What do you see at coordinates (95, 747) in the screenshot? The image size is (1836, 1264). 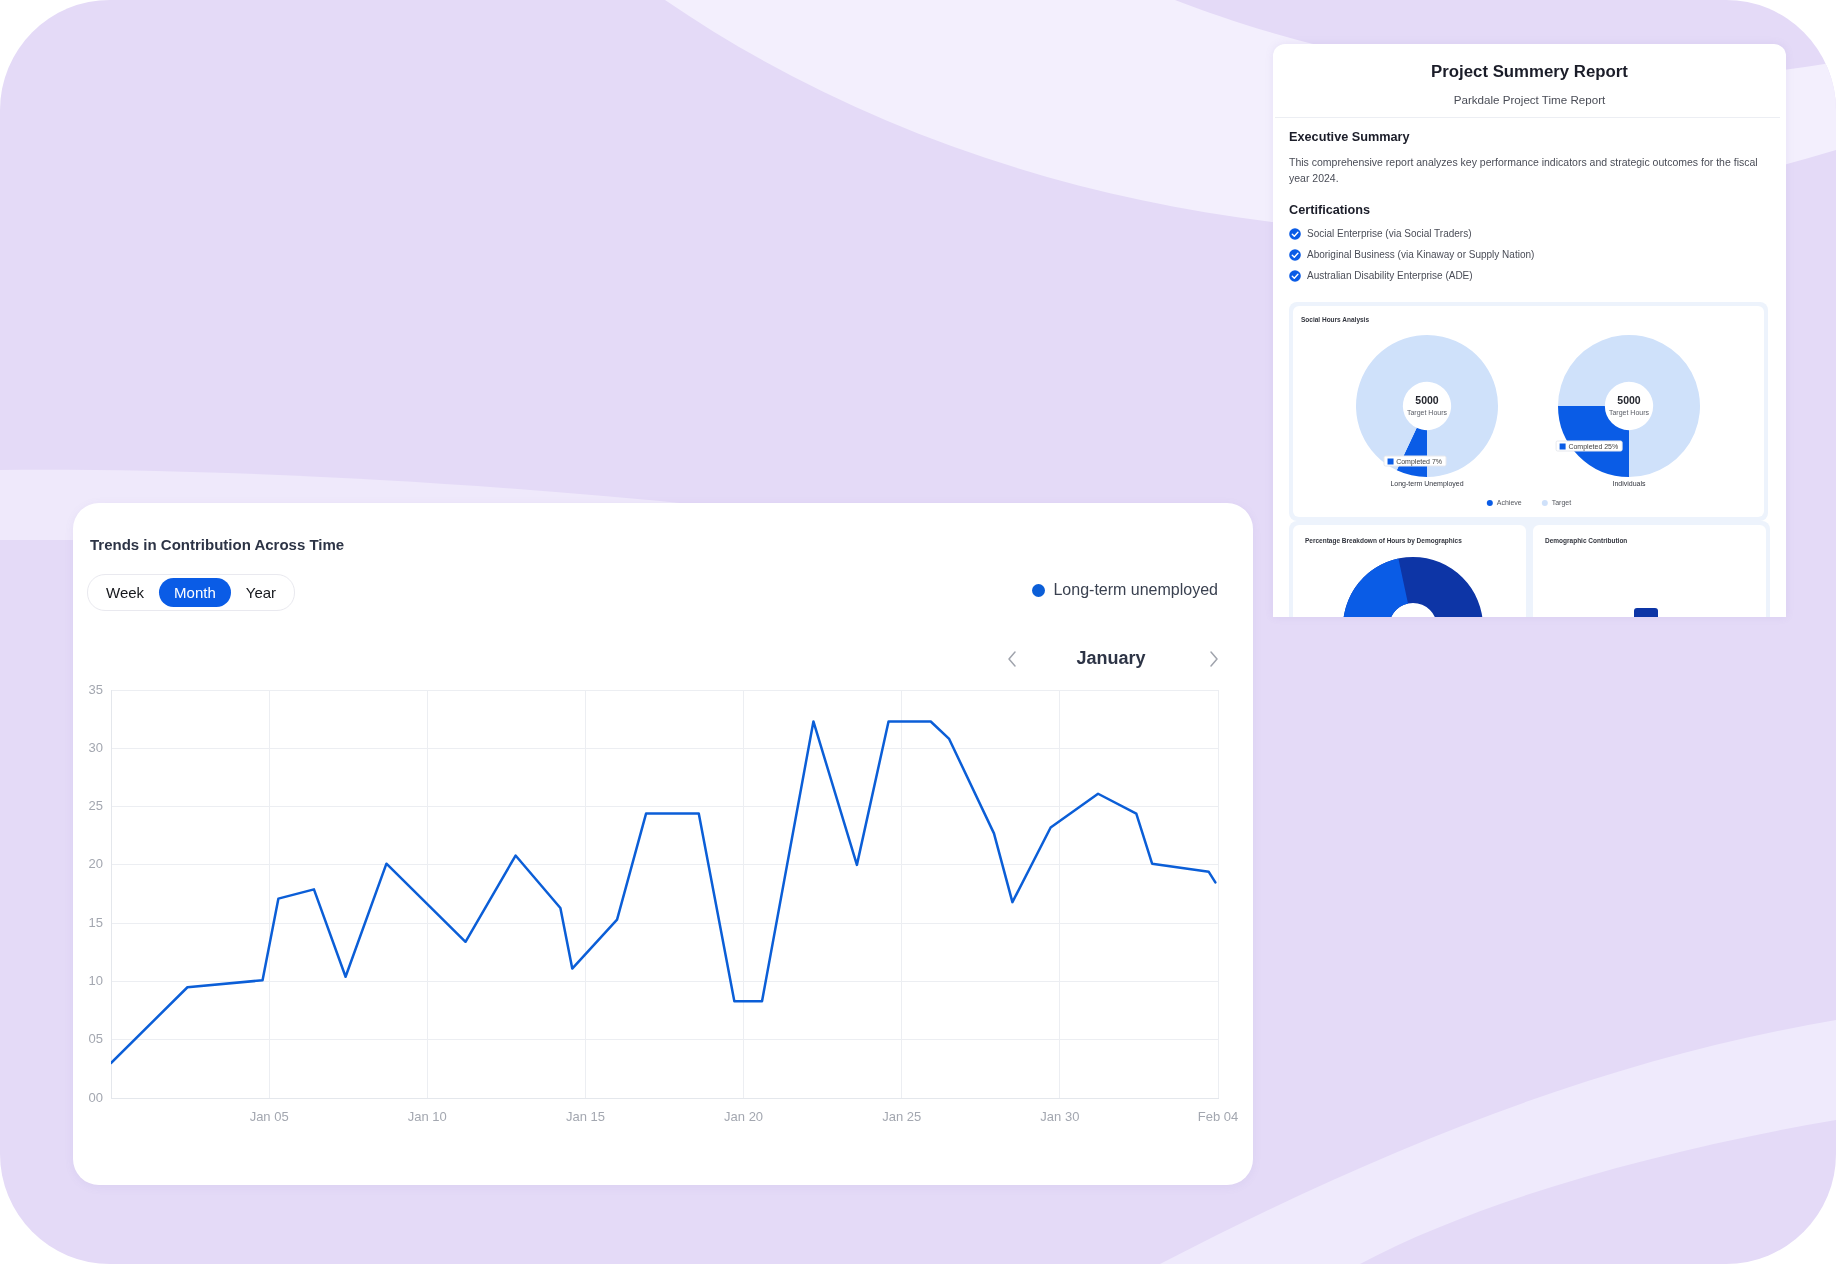 I see `y-tick-label: 30` at bounding box center [95, 747].